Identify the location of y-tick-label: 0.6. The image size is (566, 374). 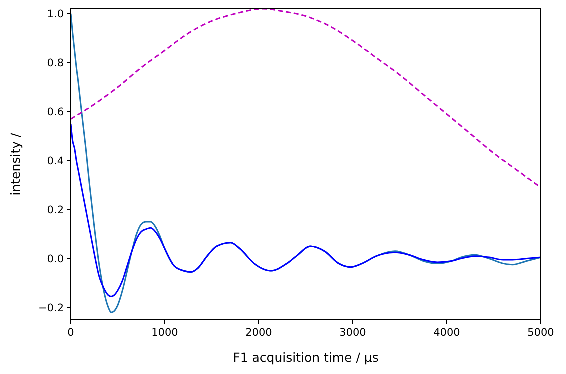
(55, 112).